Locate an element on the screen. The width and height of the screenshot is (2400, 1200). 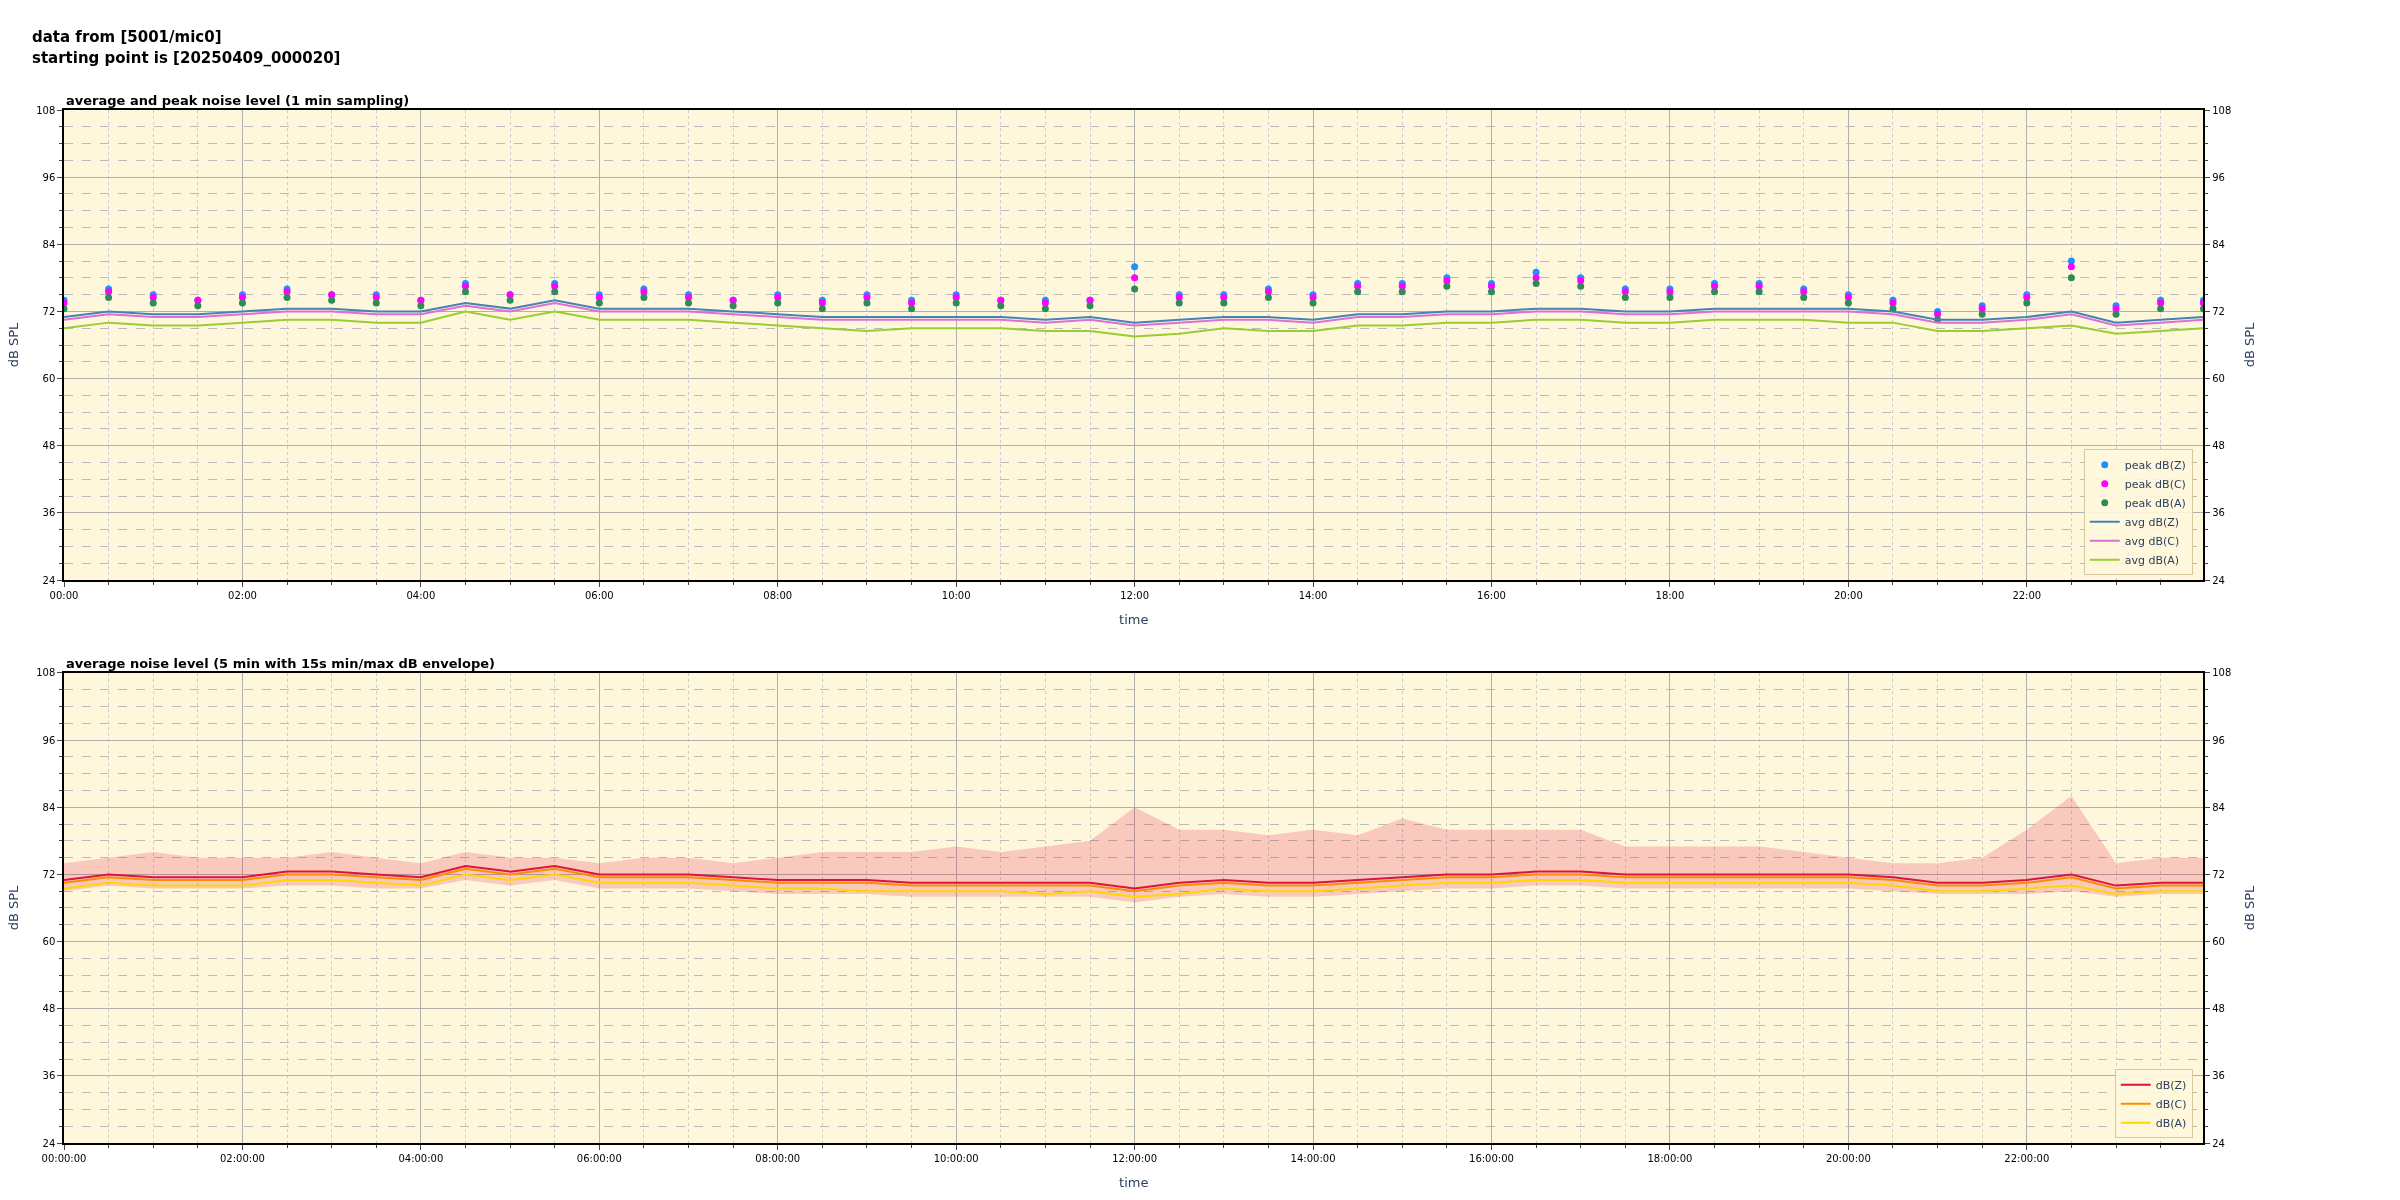
x-tick-label: 16:00 is located at coordinates (1491, 595).